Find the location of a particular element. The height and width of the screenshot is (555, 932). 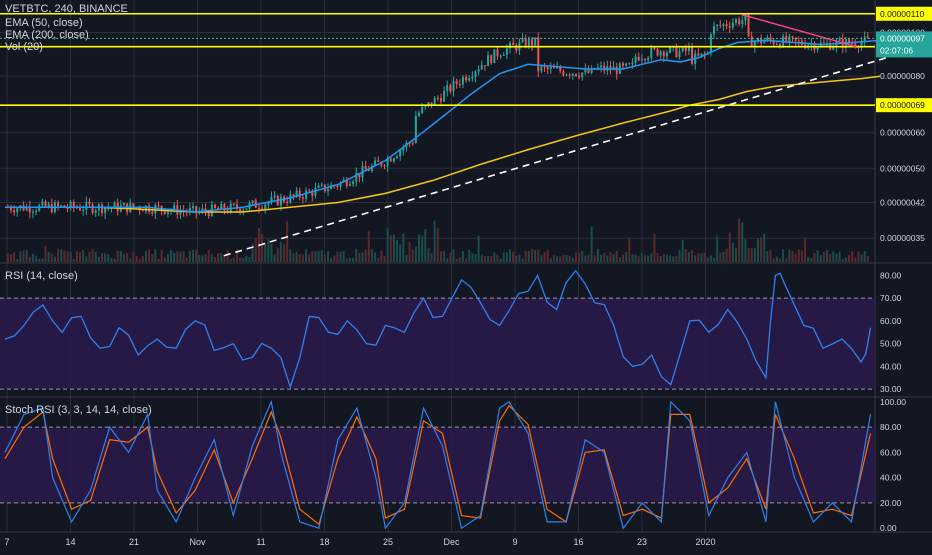

stoch-rsi-legend: Stoch RSI (3, 3, 14, 14, close) is located at coordinates (78, 410).